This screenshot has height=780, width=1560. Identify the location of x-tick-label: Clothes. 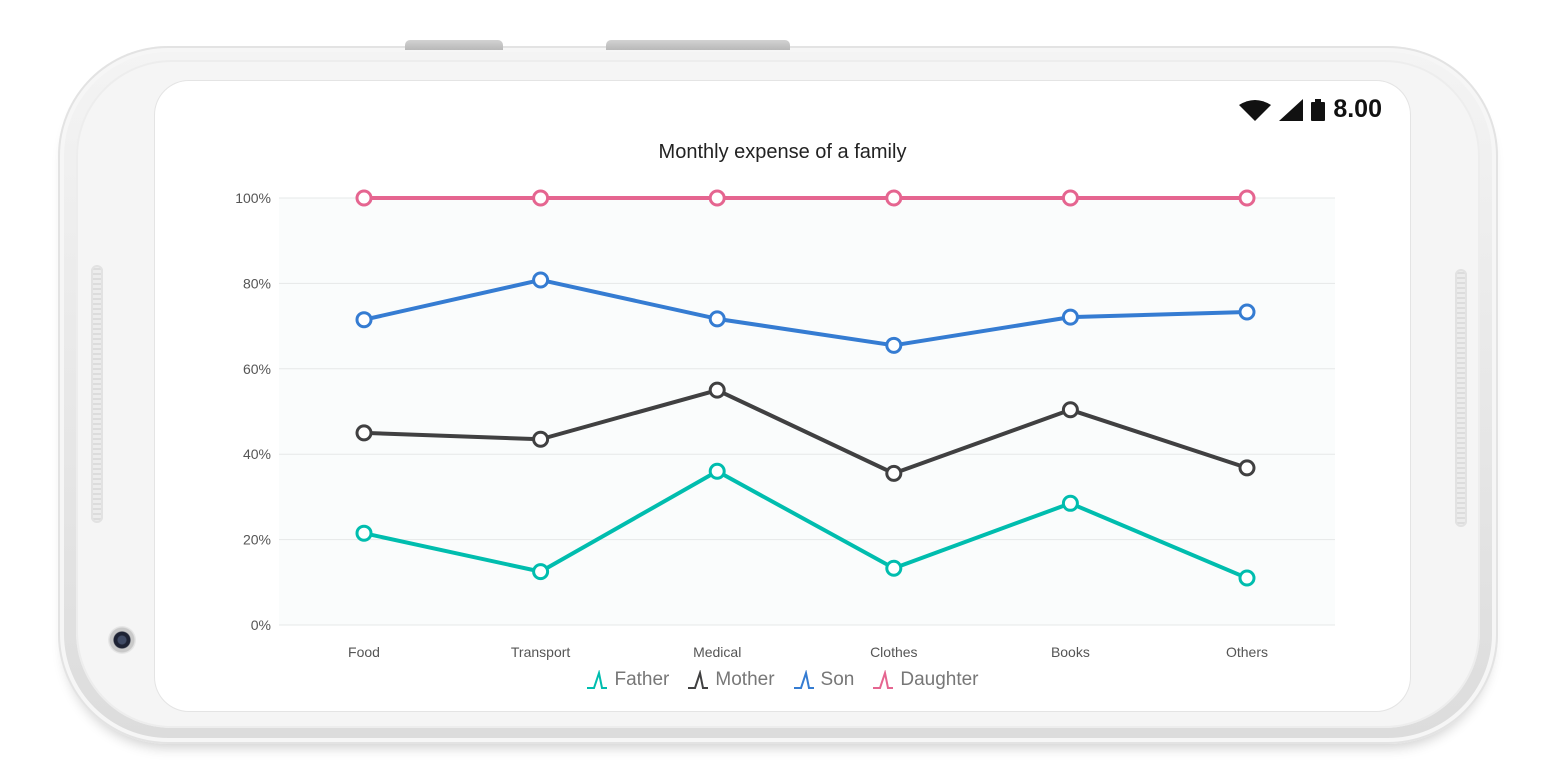
(893, 652).